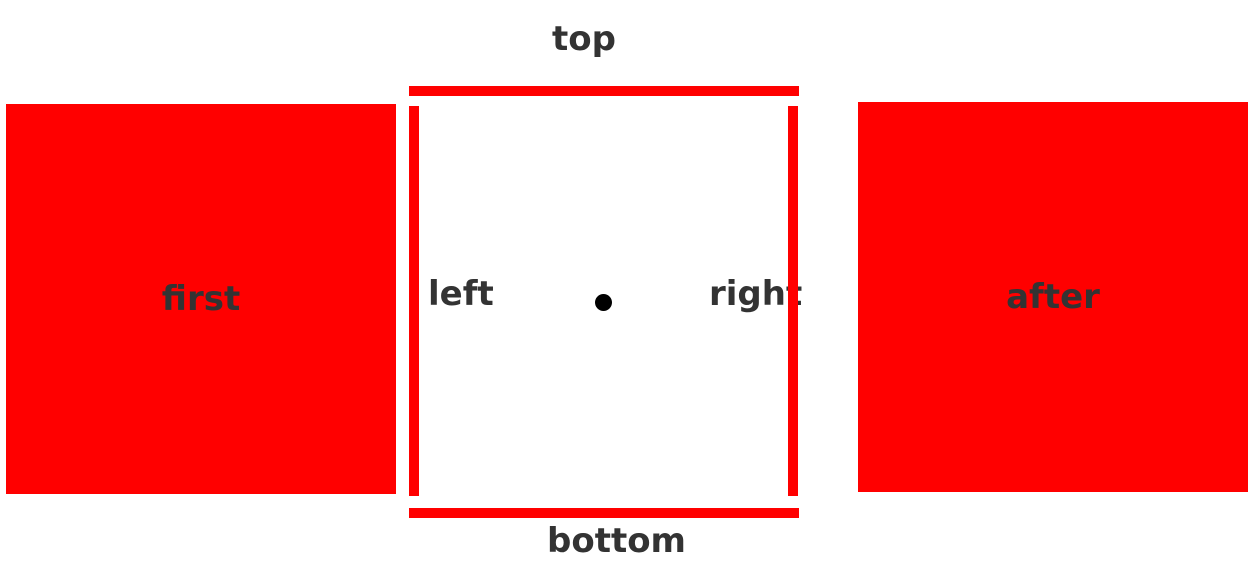  Describe the element at coordinates (603, 302) in the screenshot. I see `center-dot` at that location.